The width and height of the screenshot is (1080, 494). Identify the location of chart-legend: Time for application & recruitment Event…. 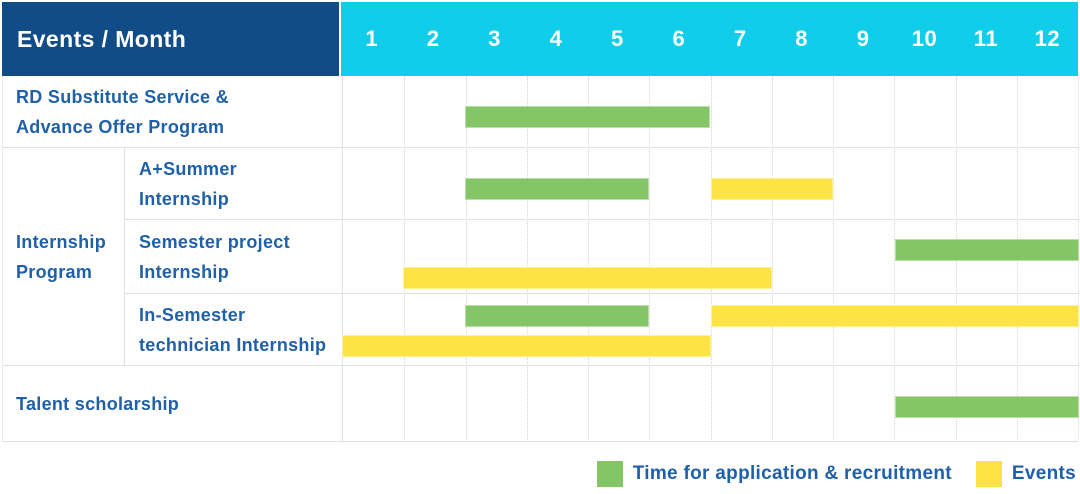
(836, 474).